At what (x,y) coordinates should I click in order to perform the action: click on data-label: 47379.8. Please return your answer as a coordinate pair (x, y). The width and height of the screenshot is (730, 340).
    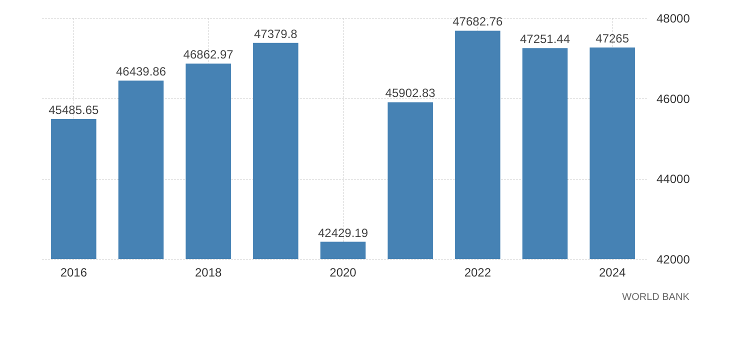
    Looking at the image, I should click on (276, 33).